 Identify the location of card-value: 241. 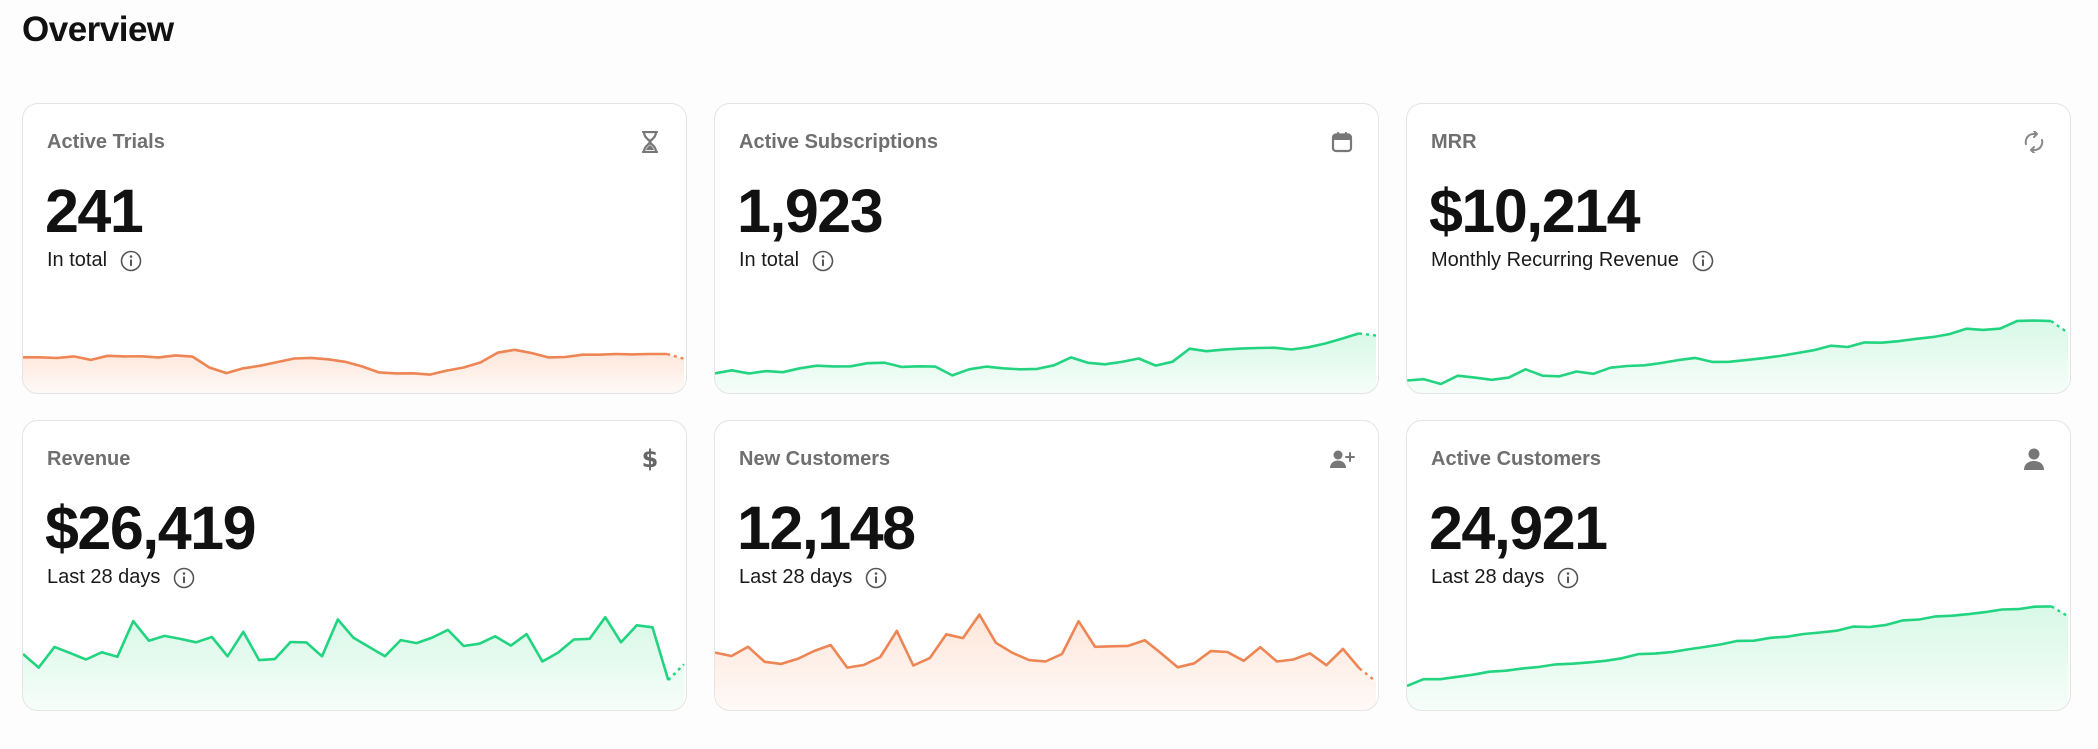
(94, 211).